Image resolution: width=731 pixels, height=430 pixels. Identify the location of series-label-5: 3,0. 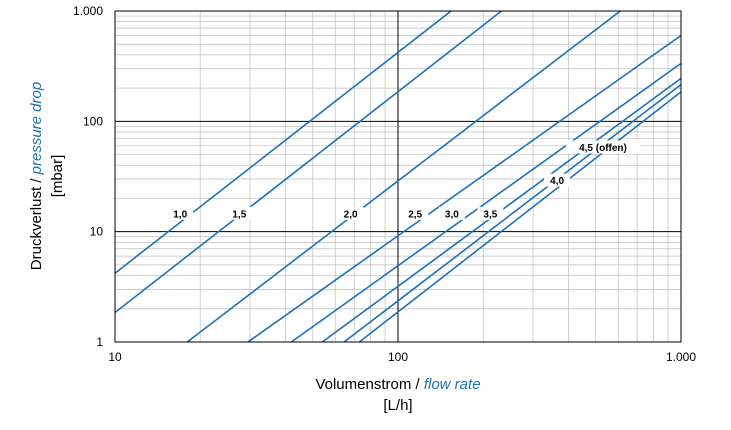
(452, 214).